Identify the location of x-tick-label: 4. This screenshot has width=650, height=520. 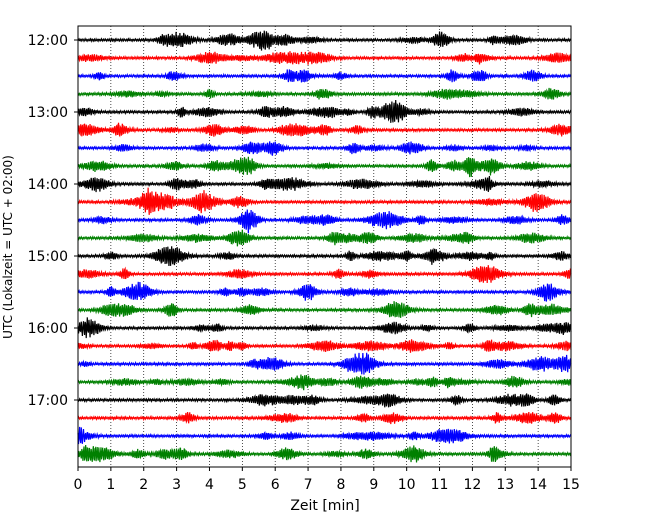
(209, 485).